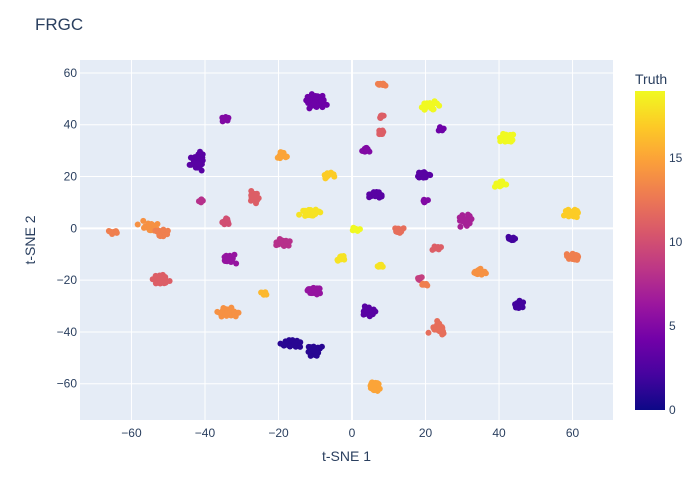 The image size is (700, 500). What do you see at coordinates (71, 177) in the screenshot?
I see `y-tick-label: 20` at bounding box center [71, 177].